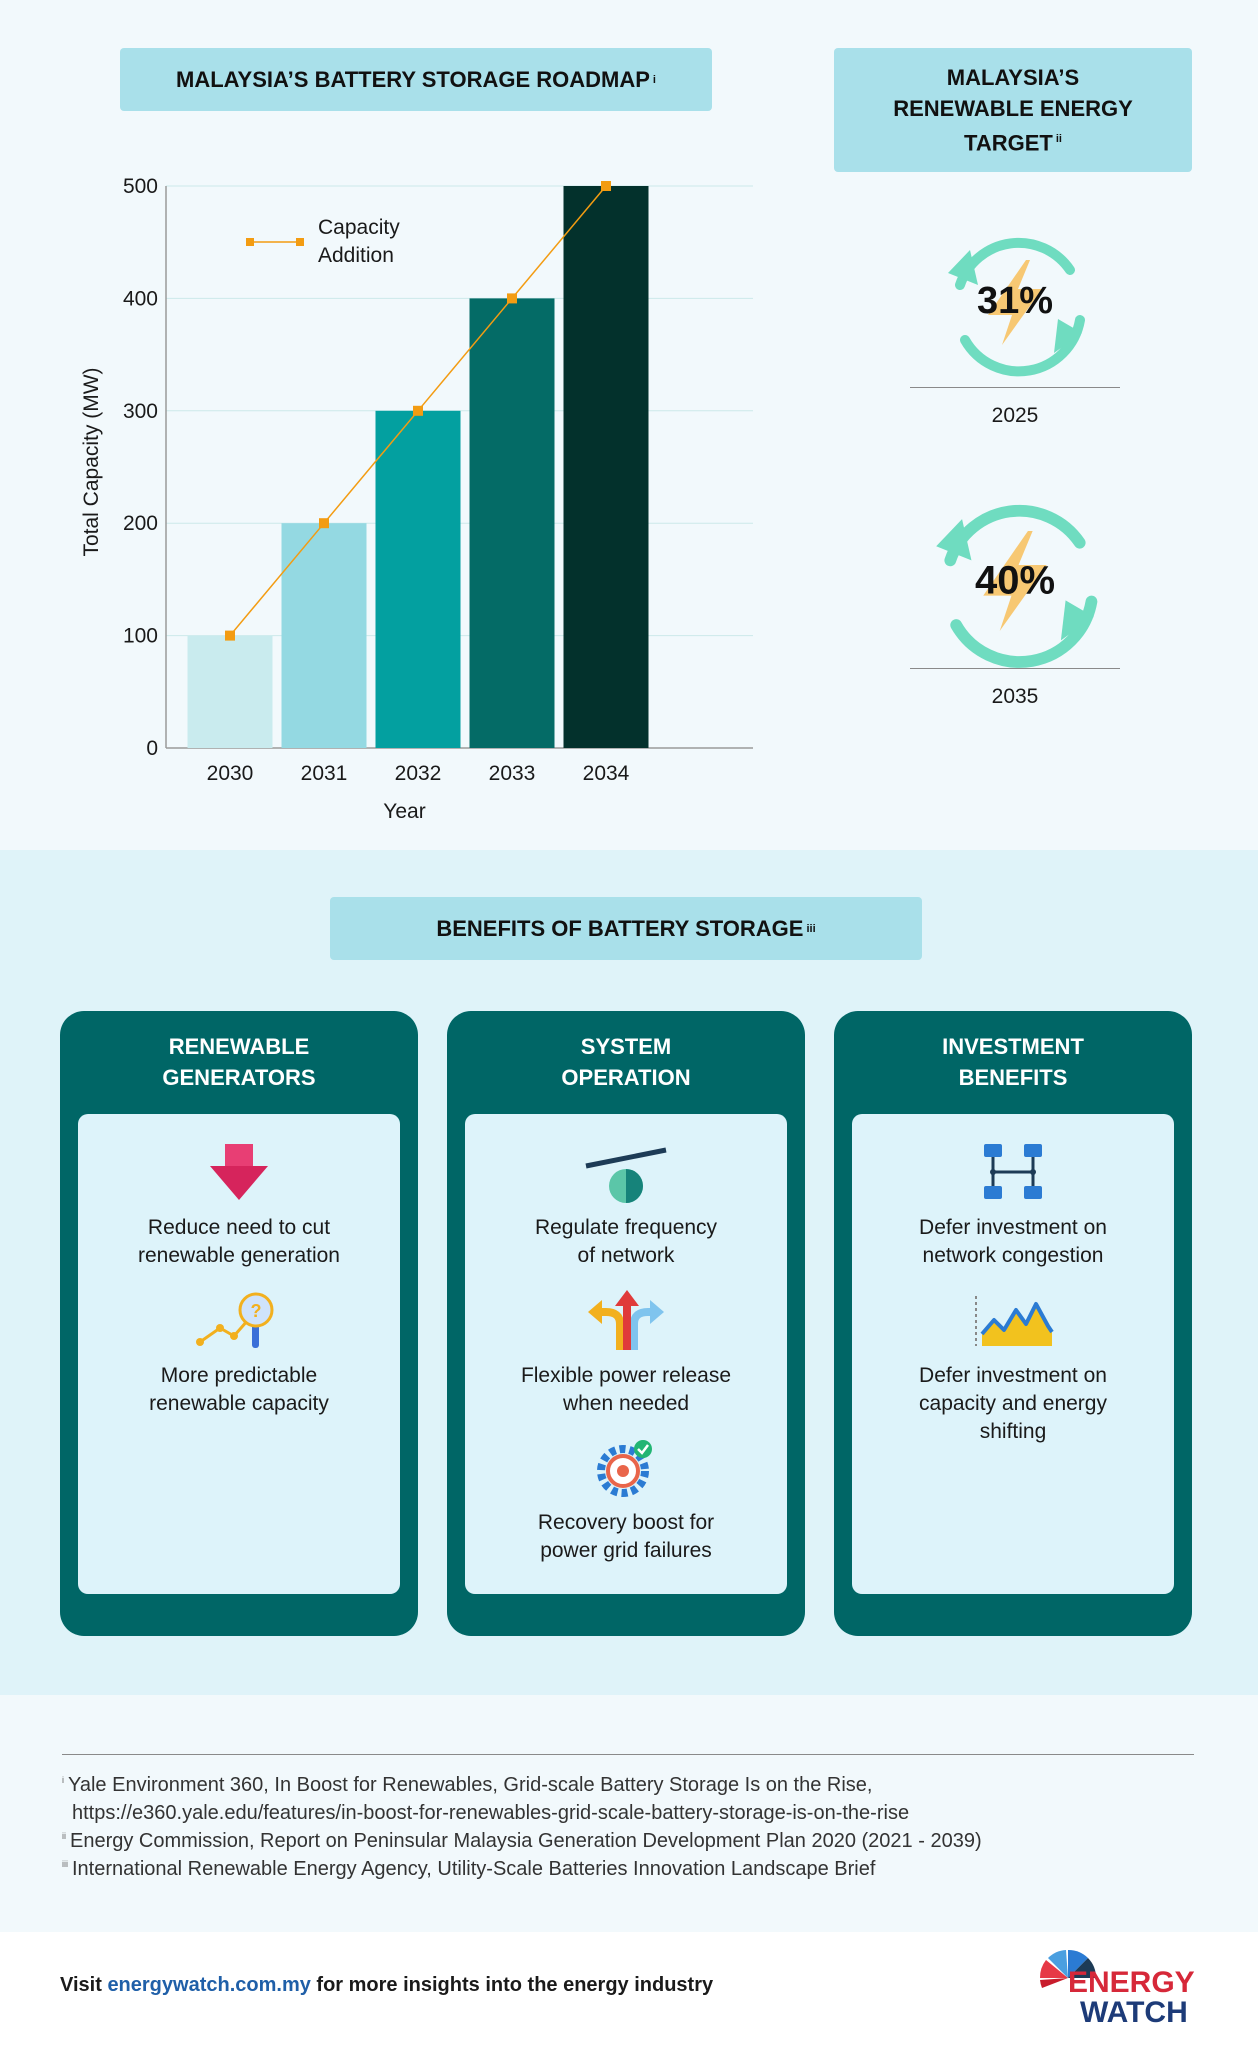 This screenshot has width=1258, height=2048. I want to click on cycle-bolt-icon: 40%, so click(1017, 586).